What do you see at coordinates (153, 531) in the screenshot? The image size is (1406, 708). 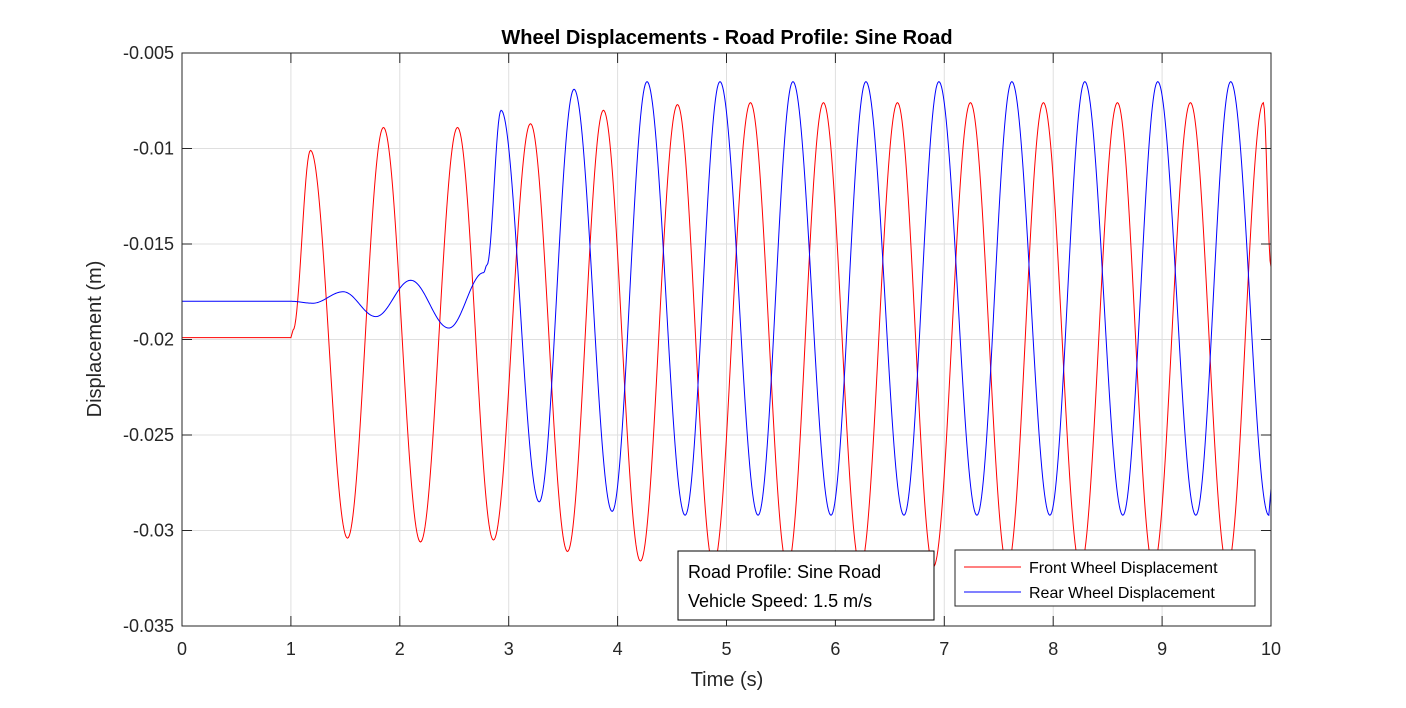 I see `y-tick-label: -0.03` at bounding box center [153, 531].